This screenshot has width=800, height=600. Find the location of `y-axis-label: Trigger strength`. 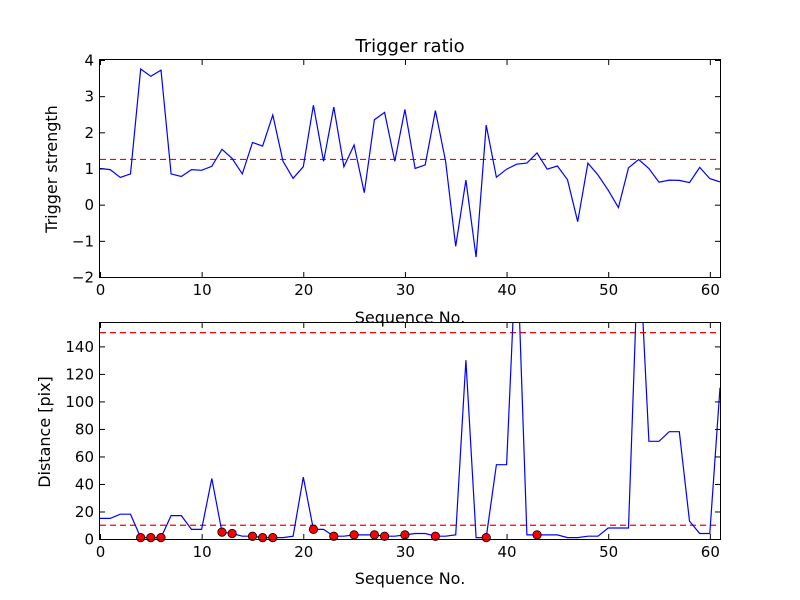

y-axis-label: Trigger strength is located at coordinates (51, 169).